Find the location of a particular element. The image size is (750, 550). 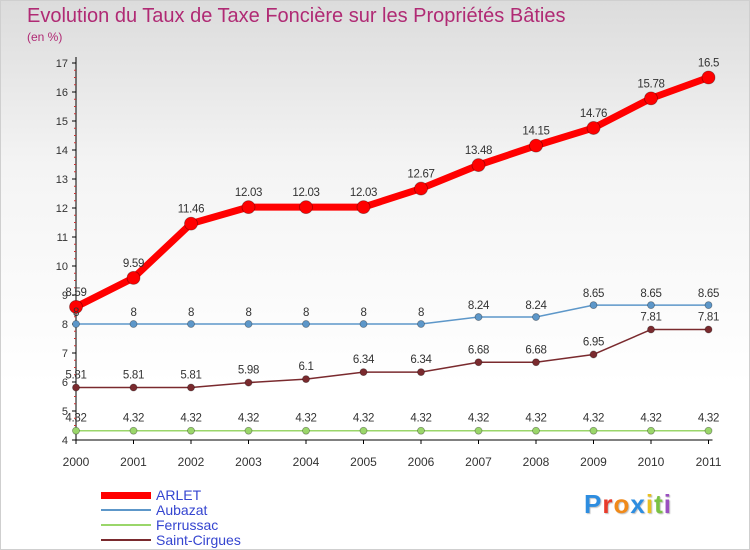

y-tick-label: 17 is located at coordinates (62, 64).